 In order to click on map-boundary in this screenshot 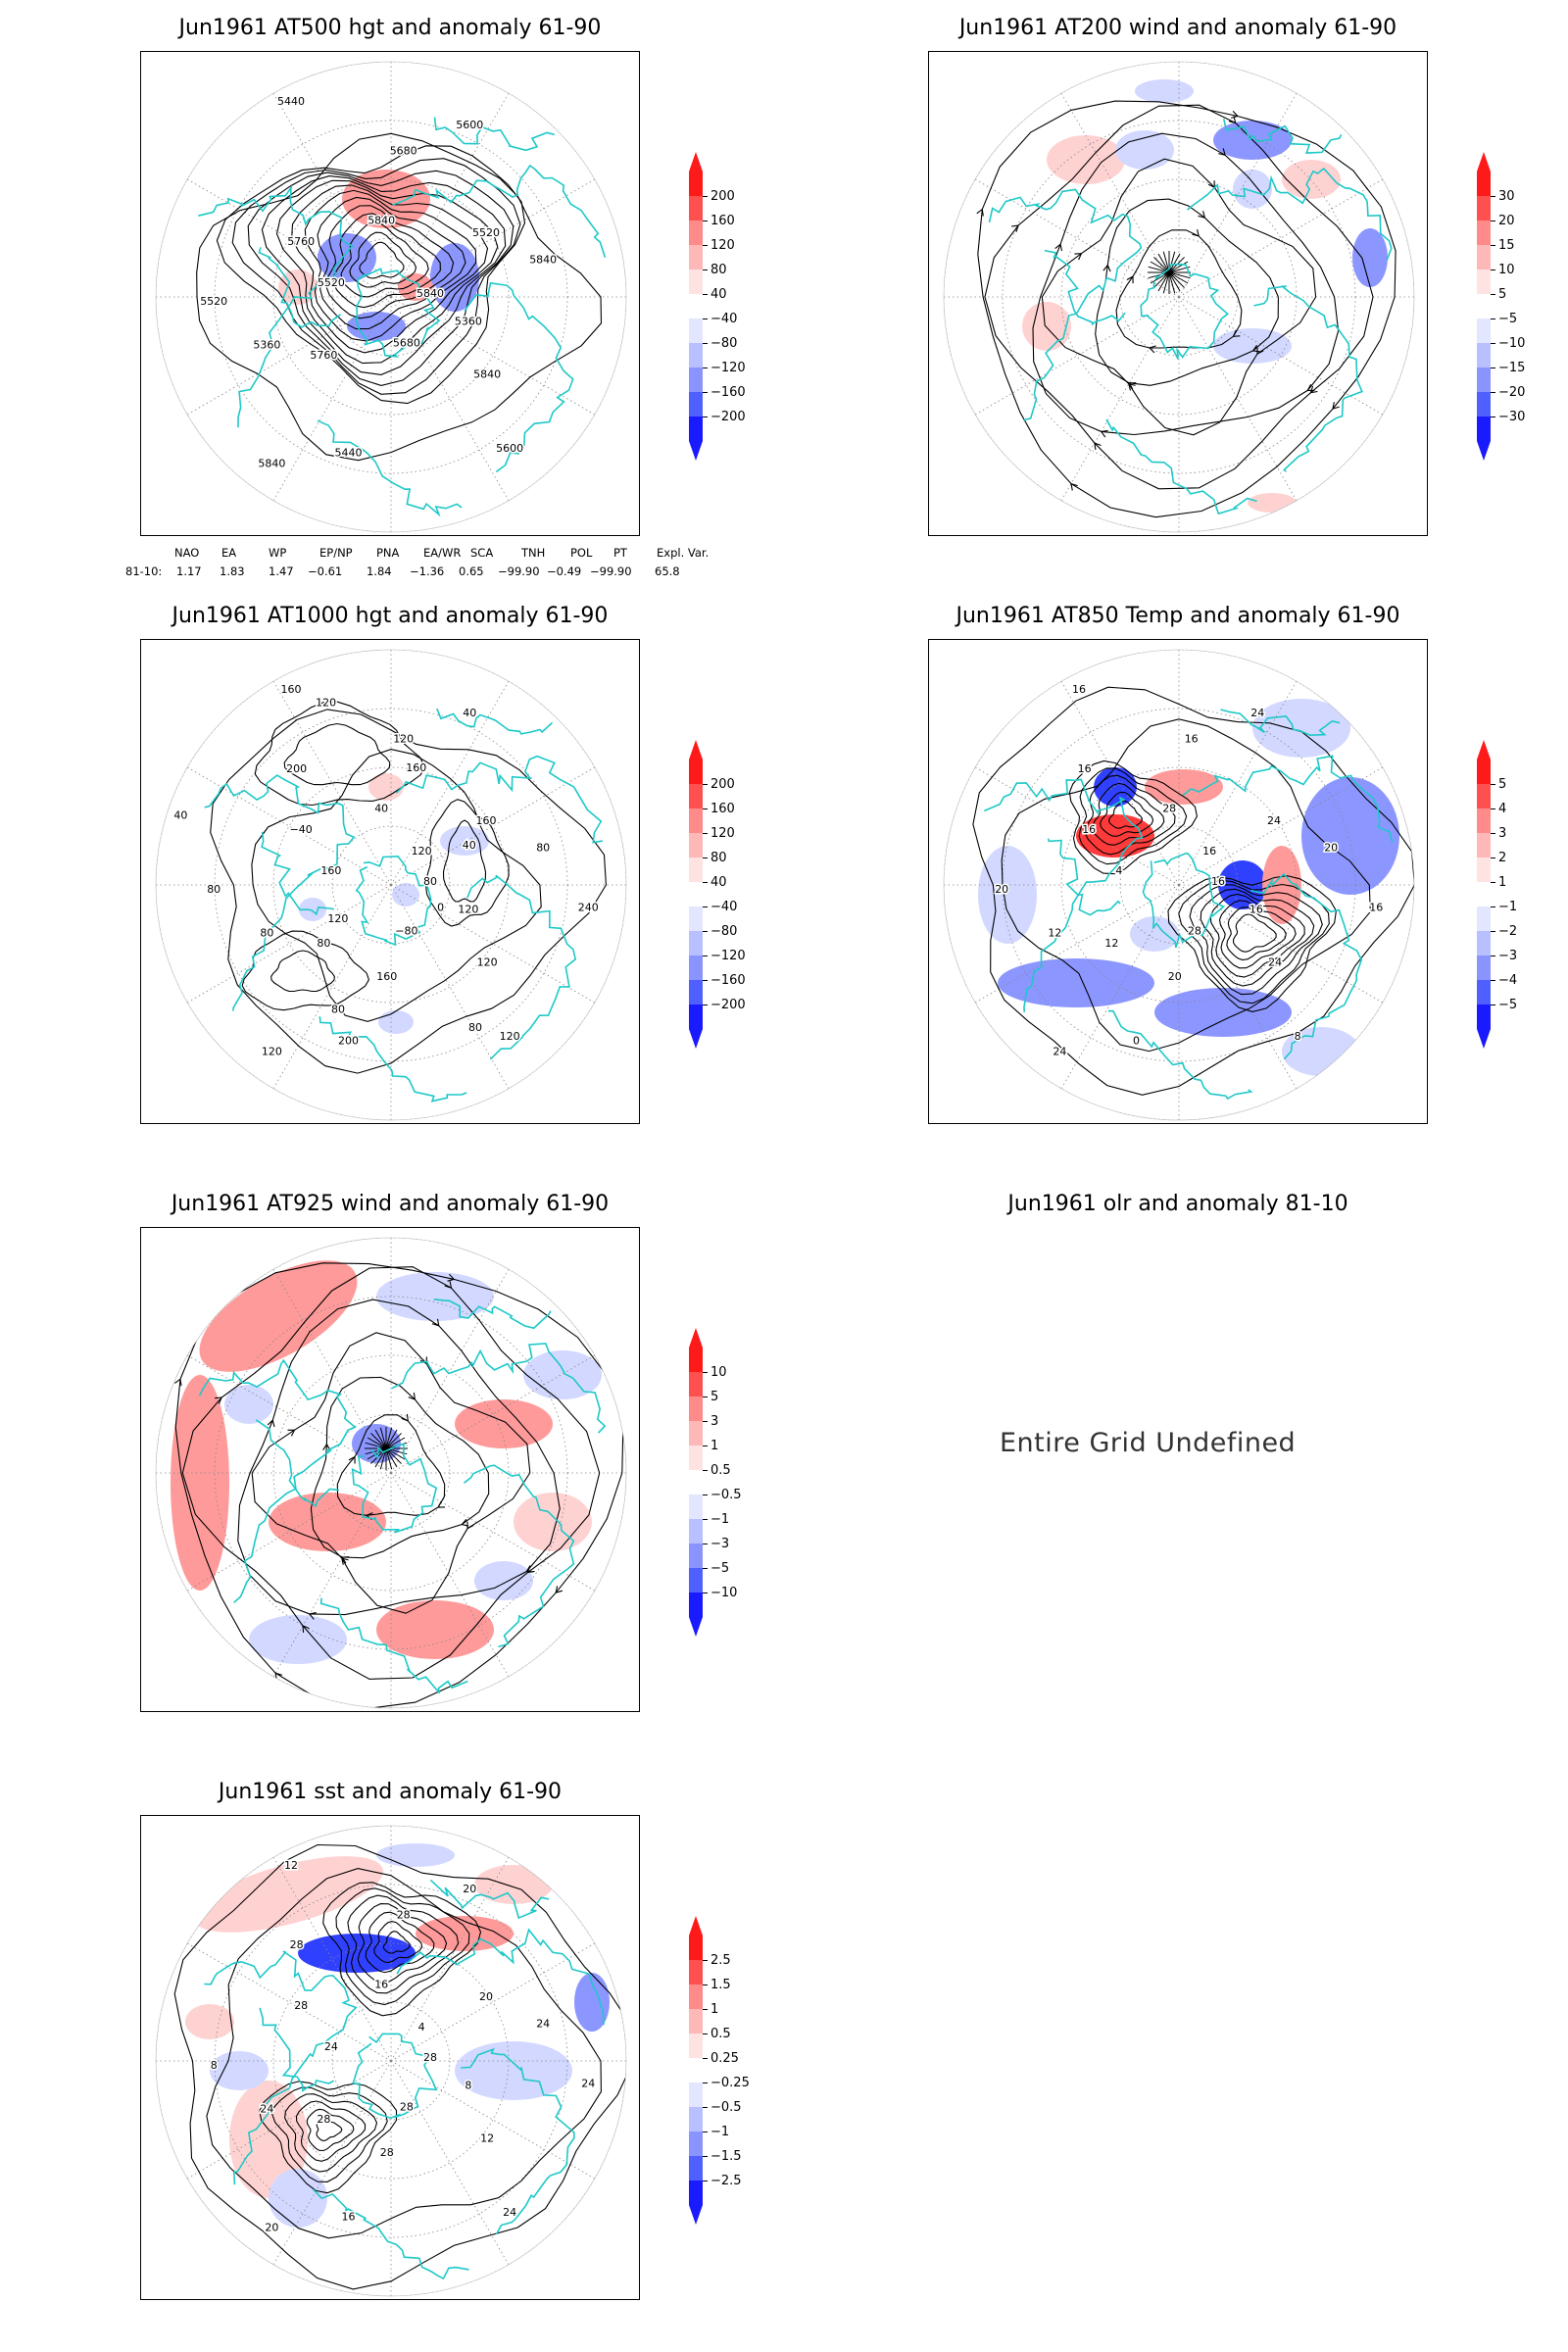, I will do `click(391, 297)`.